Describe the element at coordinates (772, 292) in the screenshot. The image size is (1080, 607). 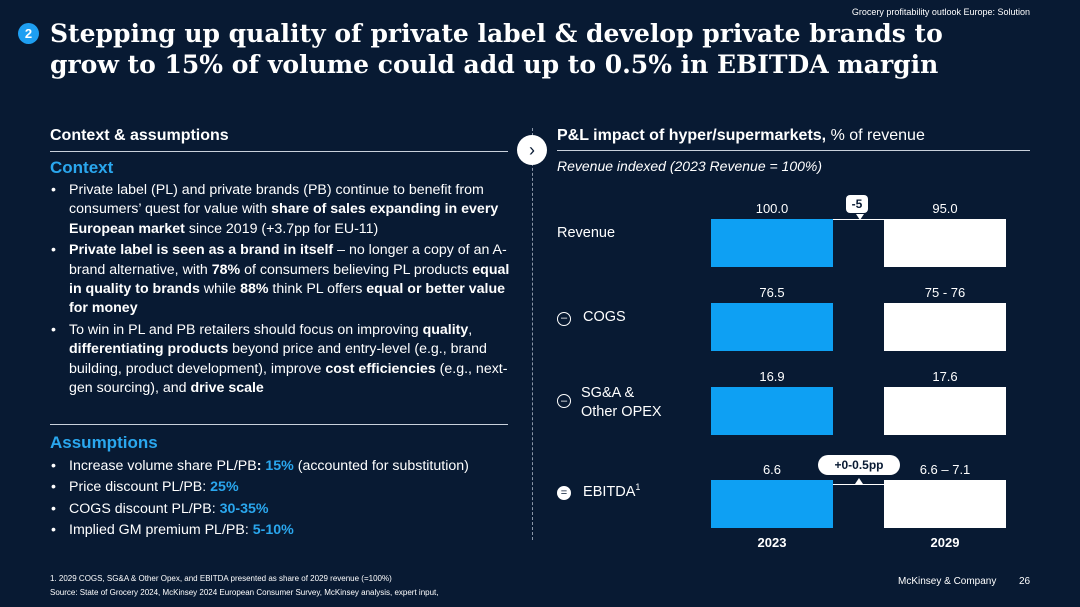
I see `bar-value-label: 76.5` at that location.